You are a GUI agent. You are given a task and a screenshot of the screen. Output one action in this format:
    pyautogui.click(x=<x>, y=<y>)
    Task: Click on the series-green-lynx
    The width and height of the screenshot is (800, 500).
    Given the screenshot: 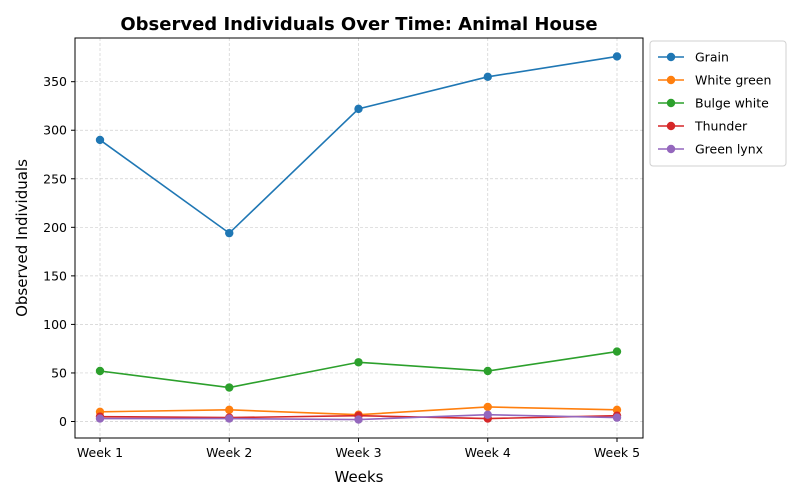 What is the action you would take?
    pyautogui.click(x=358, y=417)
    